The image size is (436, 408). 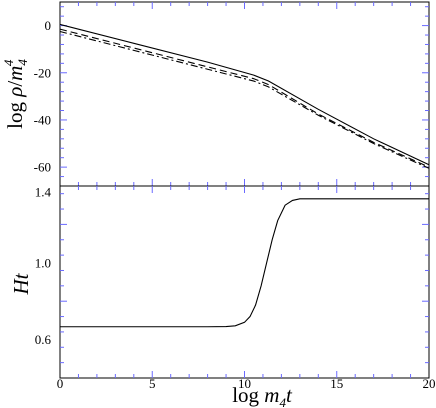 I want to click on bottom-y-tick-label: 0.6, so click(x=43, y=339).